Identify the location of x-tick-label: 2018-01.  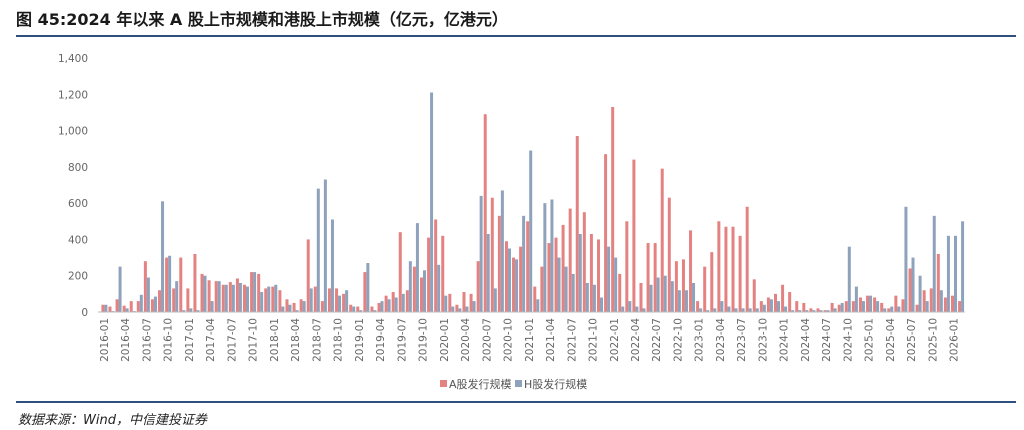
(275, 340).